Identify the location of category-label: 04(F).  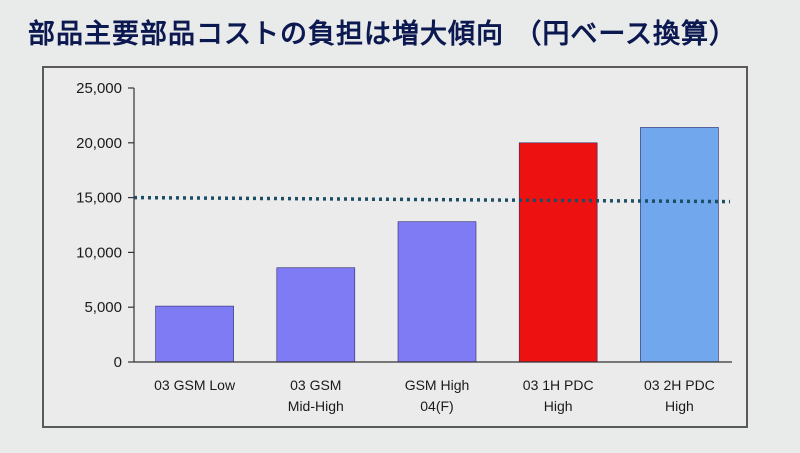
(436, 406).